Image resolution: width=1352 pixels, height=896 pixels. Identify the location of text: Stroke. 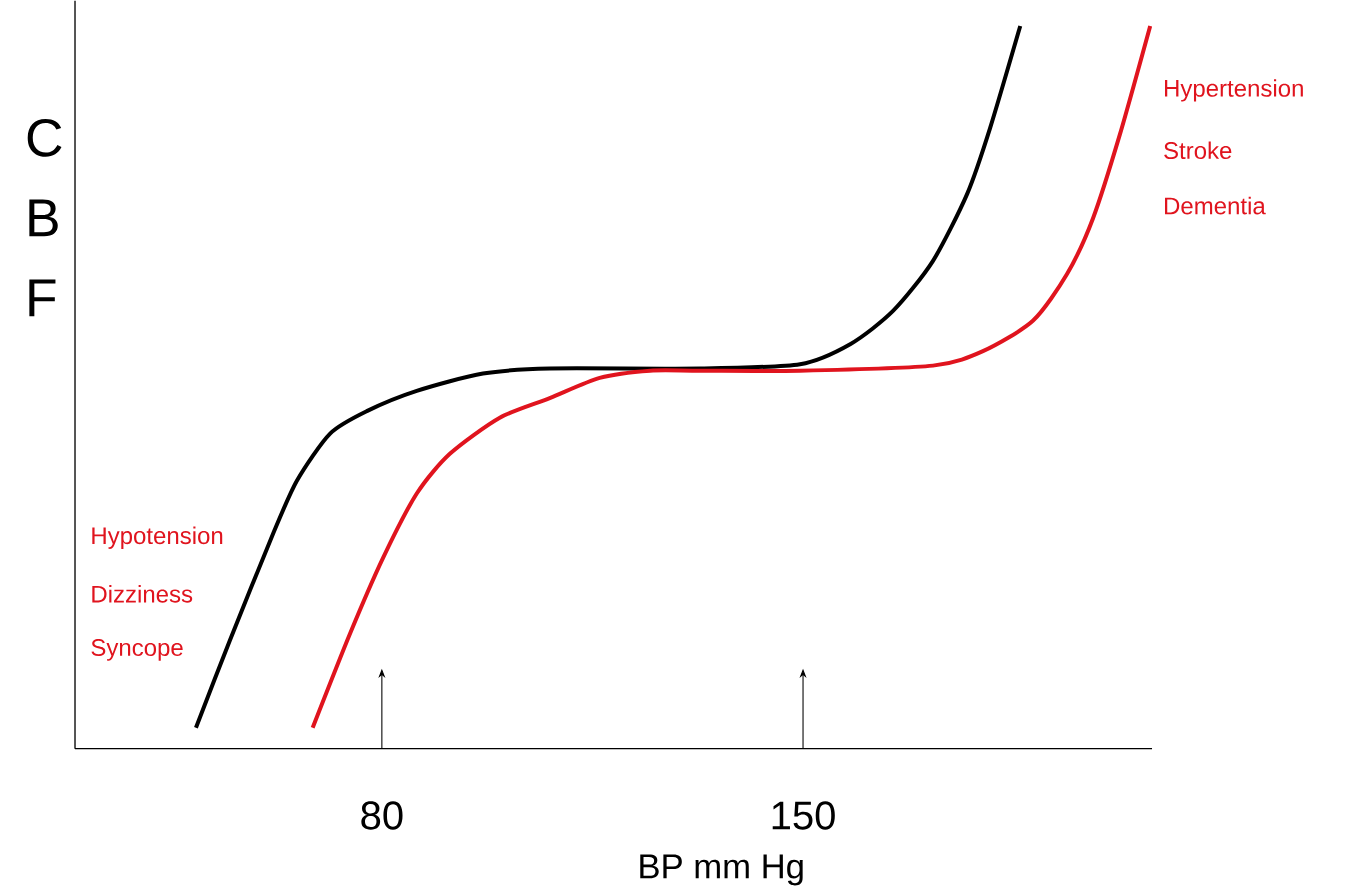
(1198, 150).